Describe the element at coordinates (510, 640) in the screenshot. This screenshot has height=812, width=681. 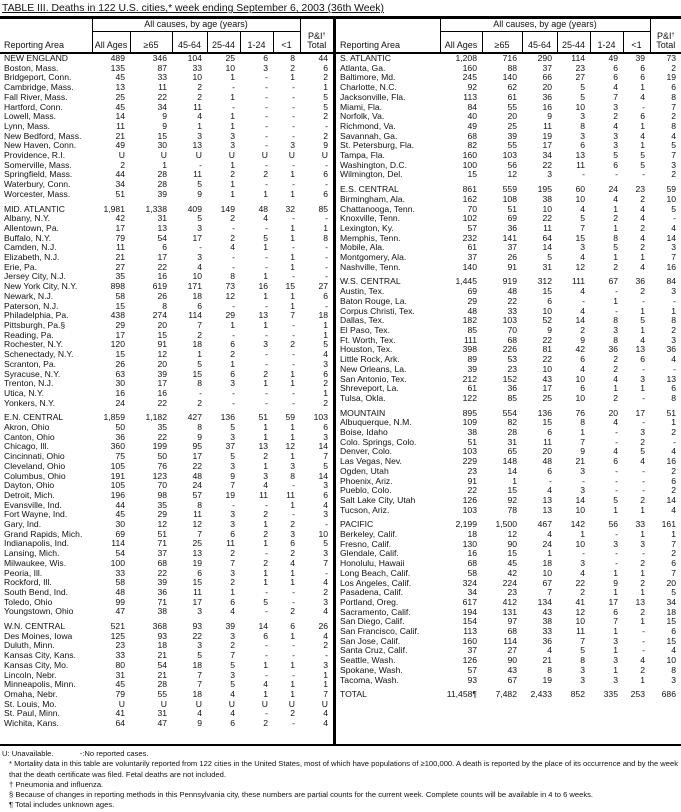
I see `age-65-plus-cell: 114` at that location.